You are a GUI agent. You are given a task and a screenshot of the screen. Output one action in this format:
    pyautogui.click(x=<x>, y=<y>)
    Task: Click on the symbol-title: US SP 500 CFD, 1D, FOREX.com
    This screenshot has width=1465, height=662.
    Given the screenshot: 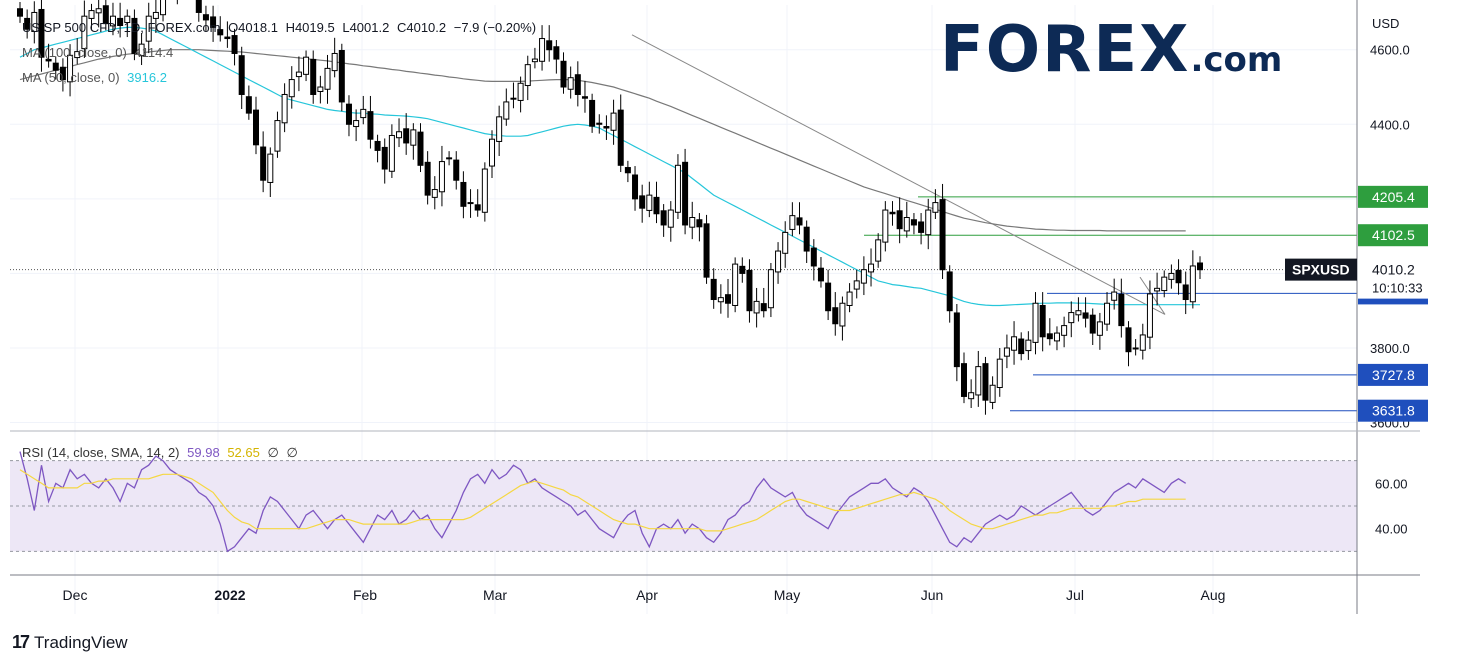 What is the action you would take?
    pyautogui.click(x=121, y=27)
    